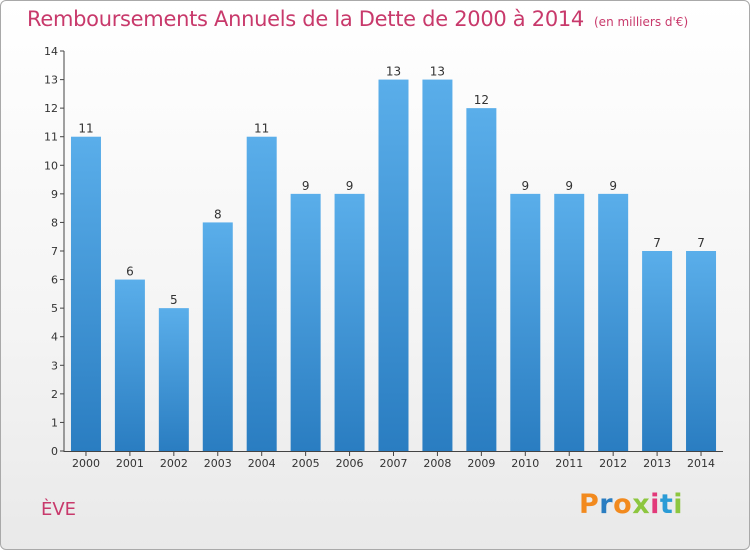  What do you see at coordinates (218, 463) in the screenshot?
I see `x-tick-label: 2003` at bounding box center [218, 463].